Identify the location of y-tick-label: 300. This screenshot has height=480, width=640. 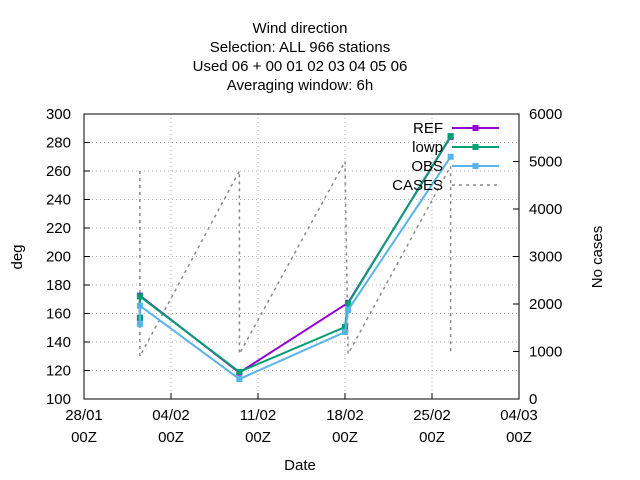
(58, 114).